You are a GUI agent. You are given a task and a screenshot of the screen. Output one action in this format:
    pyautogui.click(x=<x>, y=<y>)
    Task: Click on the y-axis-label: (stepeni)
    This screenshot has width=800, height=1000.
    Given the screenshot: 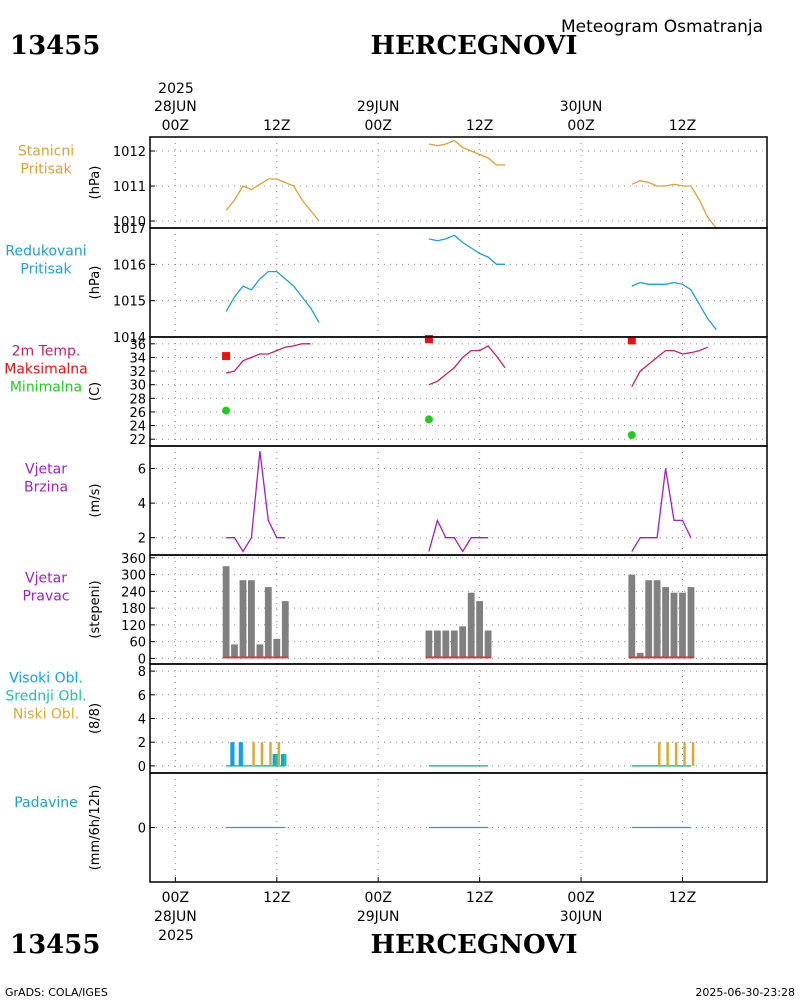 What is the action you would take?
    pyautogui.click(x=95, y=609)
    